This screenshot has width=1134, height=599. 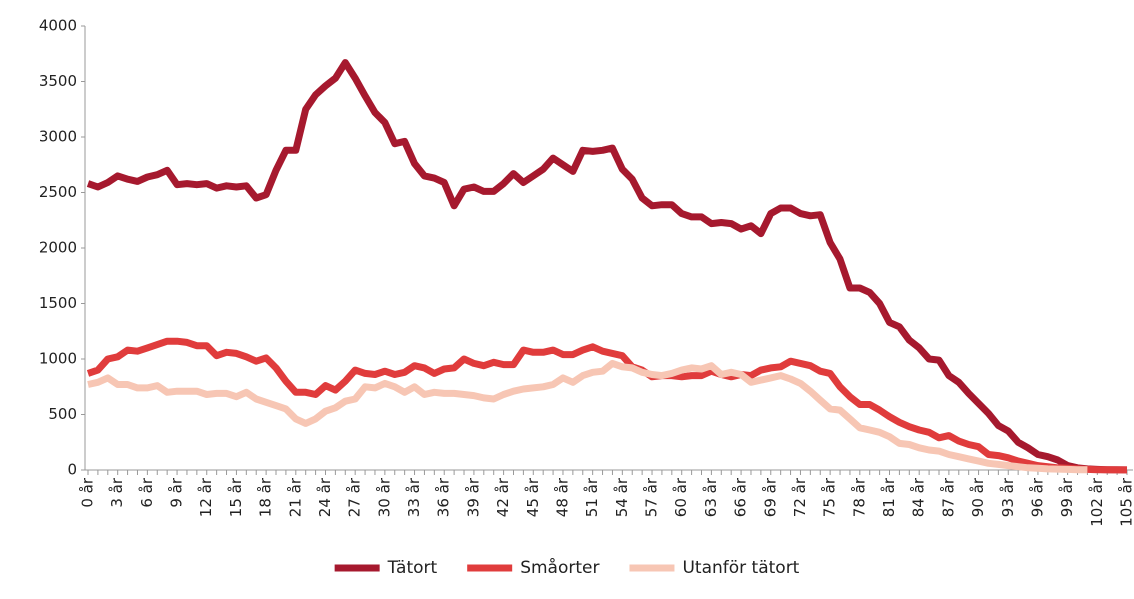 I want to click on x-tick-label: 15 år, so click(x=236, y=497).